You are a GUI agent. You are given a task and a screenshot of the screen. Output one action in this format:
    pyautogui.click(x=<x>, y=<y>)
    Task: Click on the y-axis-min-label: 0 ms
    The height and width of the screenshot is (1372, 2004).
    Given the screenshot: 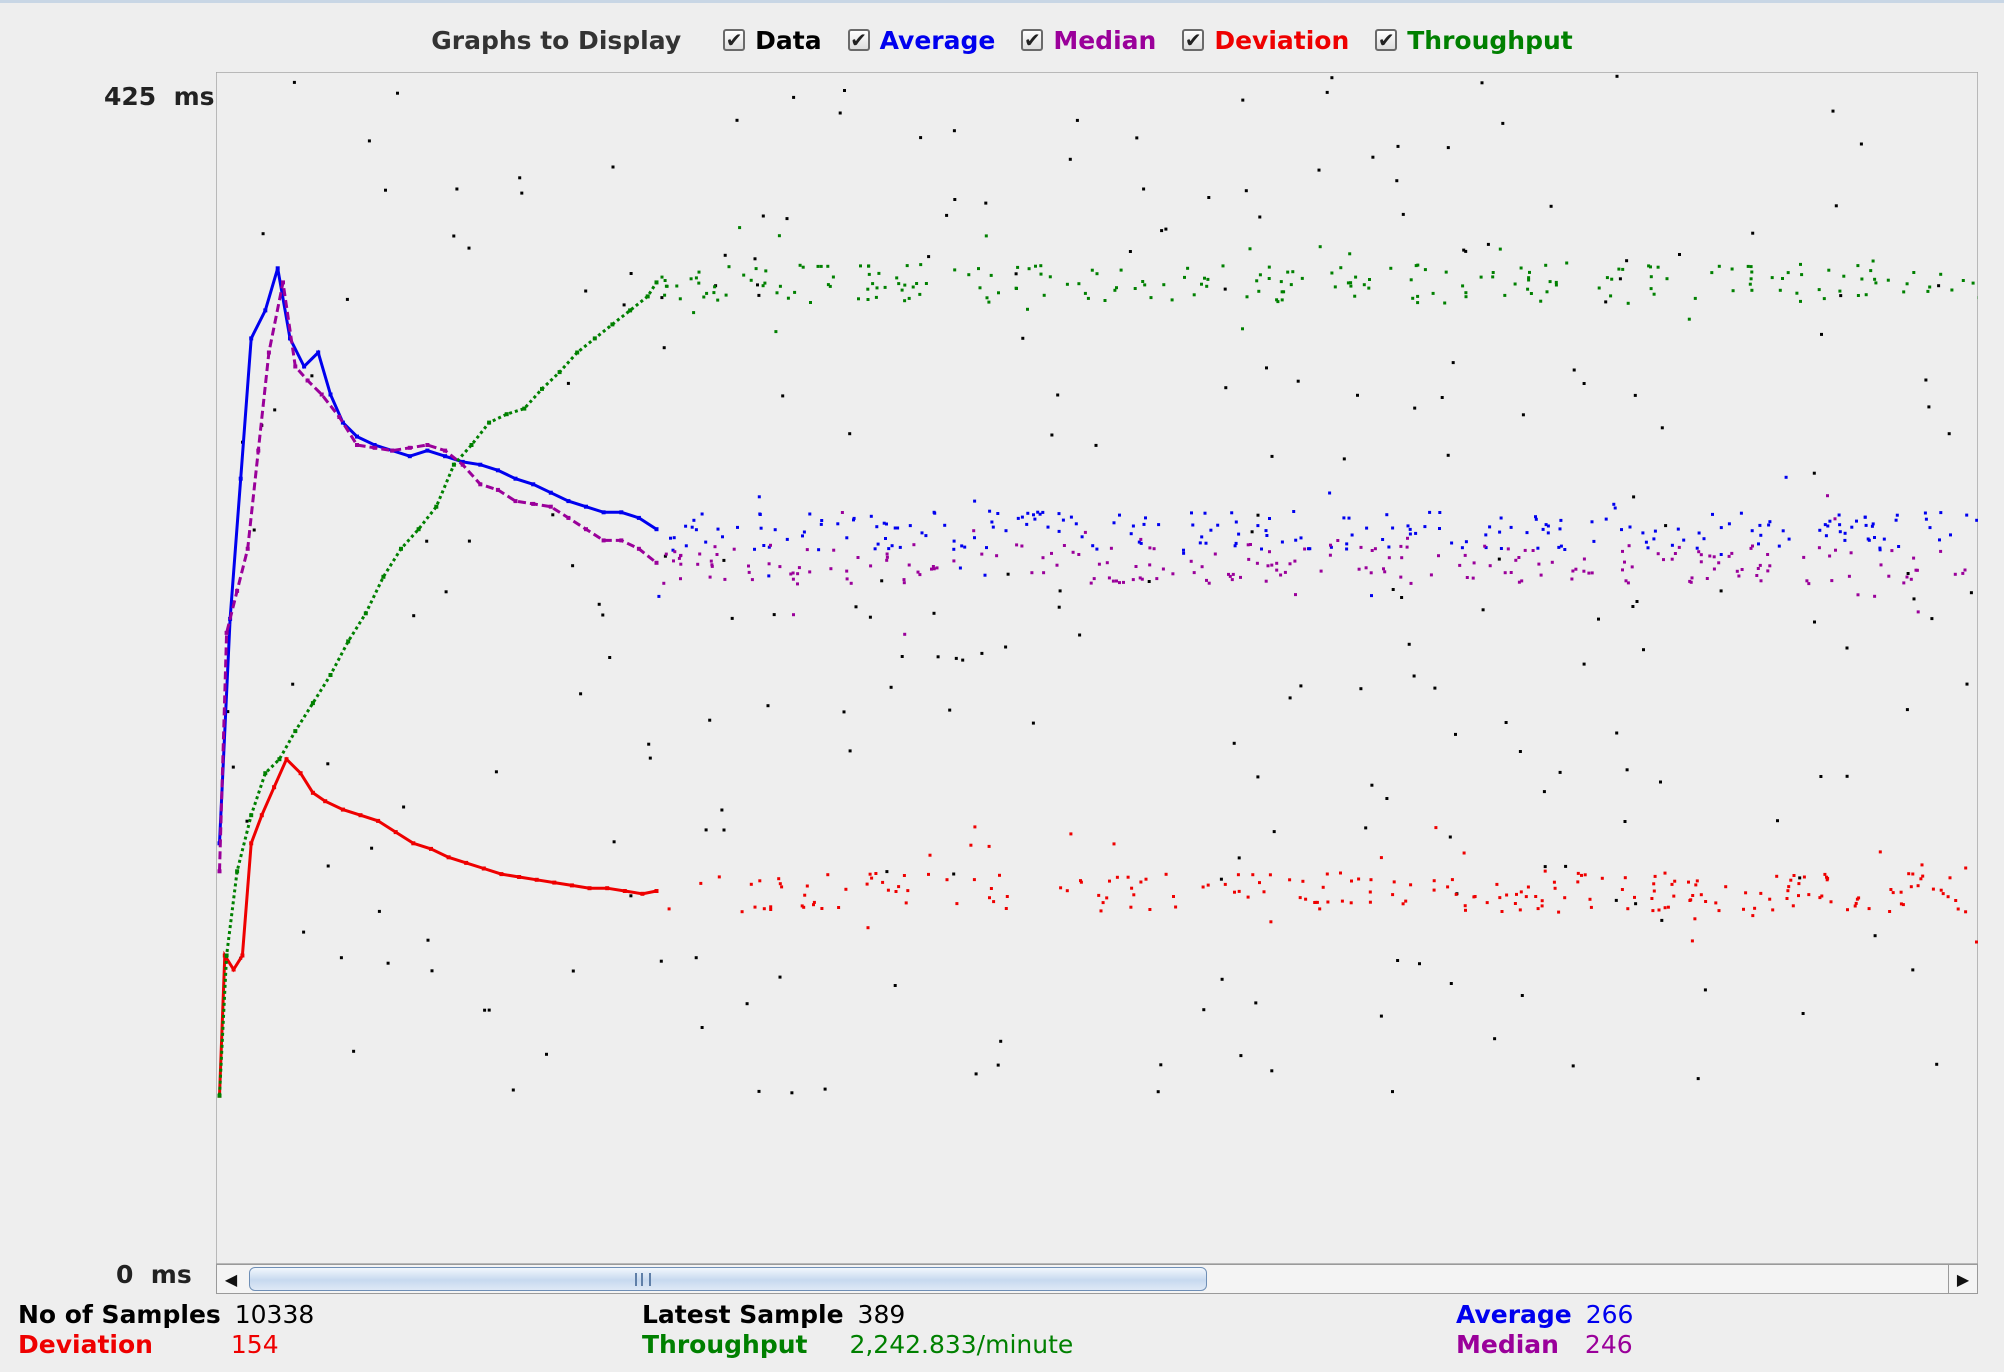 What is the action you would take?
    pyautogui.click(x=154, y=1274)
    